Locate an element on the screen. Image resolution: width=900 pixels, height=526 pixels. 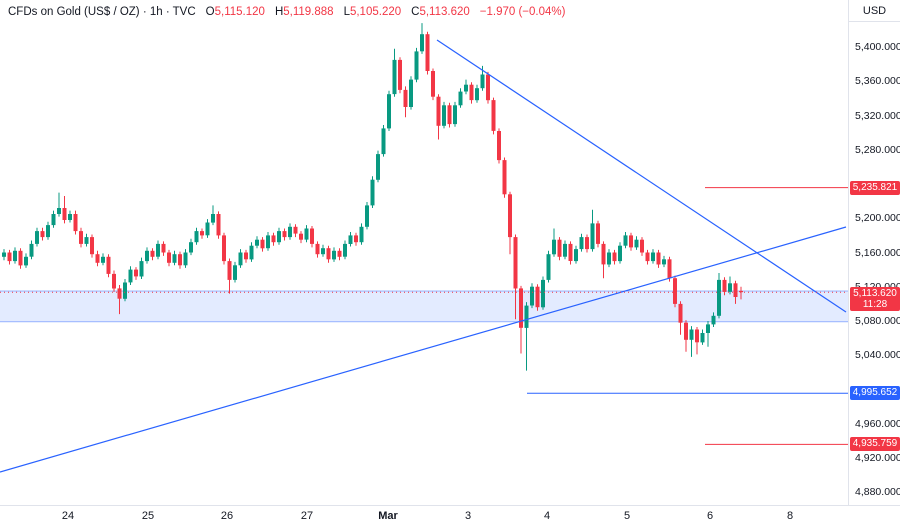
price-tick: 5,040.000 is located at coordinates (877, 355).